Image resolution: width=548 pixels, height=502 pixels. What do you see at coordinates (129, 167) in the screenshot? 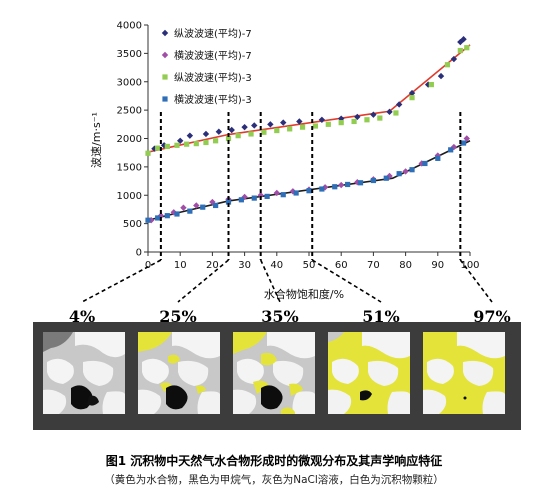
I see `y-tick-label: 1500` at bounding box center [129, 167].